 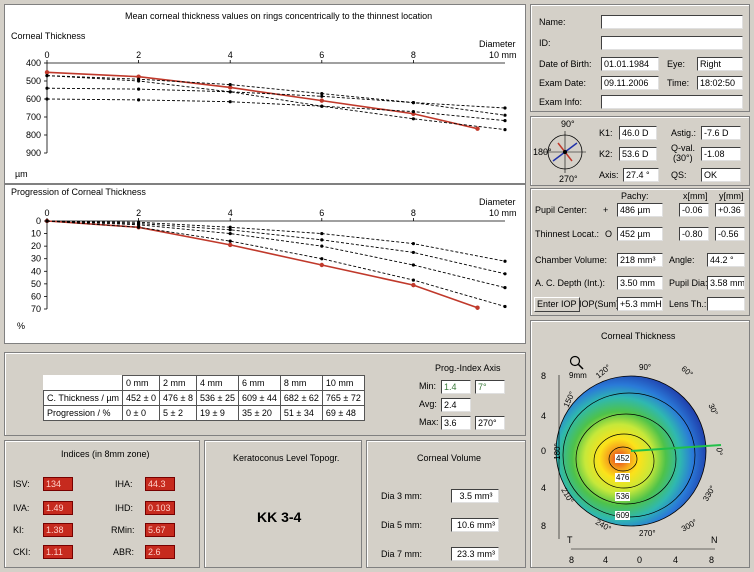 What do you see at coordinates (402, 496) in the screenshot?
I see `dia3-label: Dia 3 mm:` at bounding box center [402, 496].